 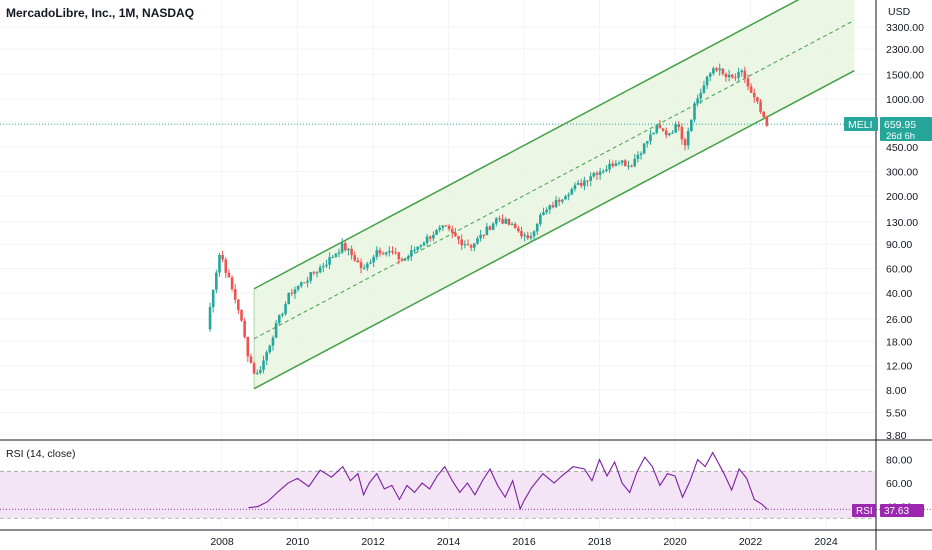 What do you see at coordinates (900, 125) in the screenshot?
I see `price-badge-value: 659.95` at bounding box center [900, 125].